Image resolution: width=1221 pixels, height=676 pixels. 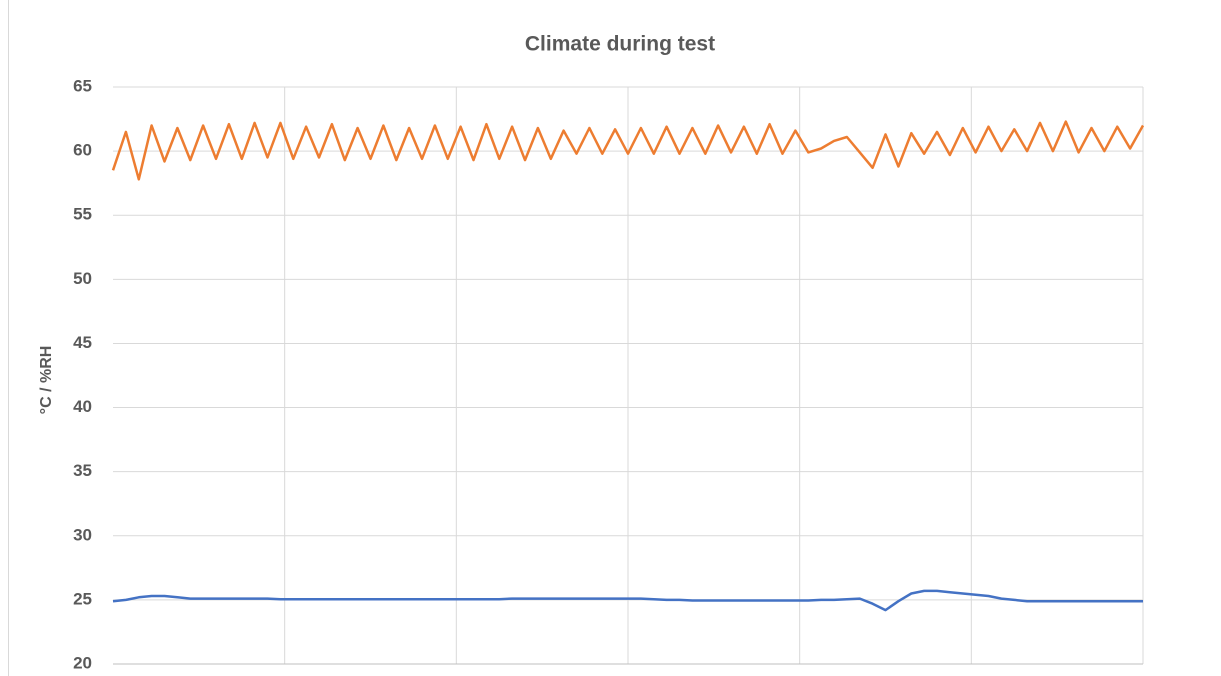 I want to click on chart-title: Climate during test, so click(x=620, y=44).